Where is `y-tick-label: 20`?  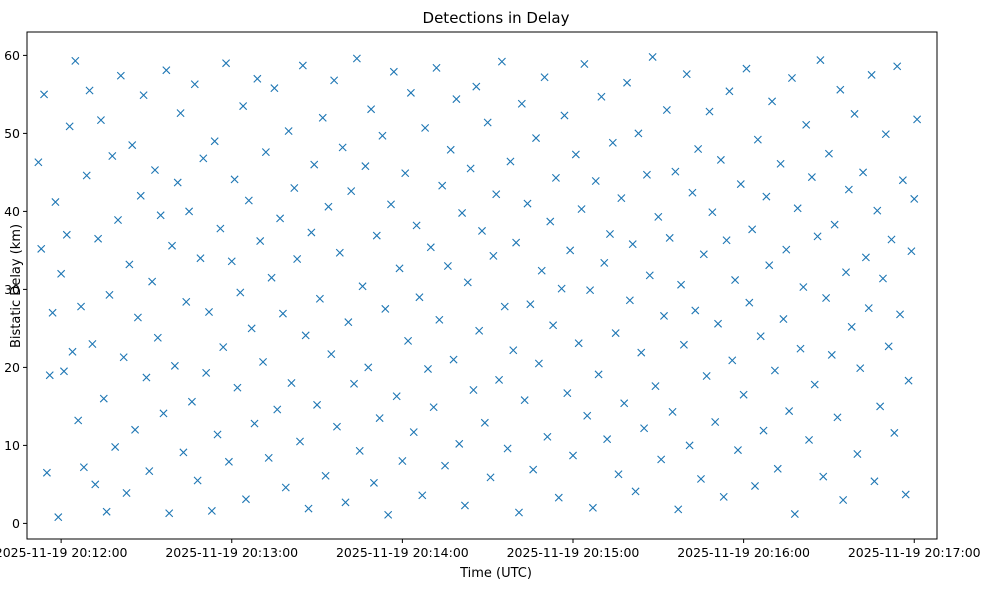 y-tick-label: 20 is located at coordinates (12, 367).